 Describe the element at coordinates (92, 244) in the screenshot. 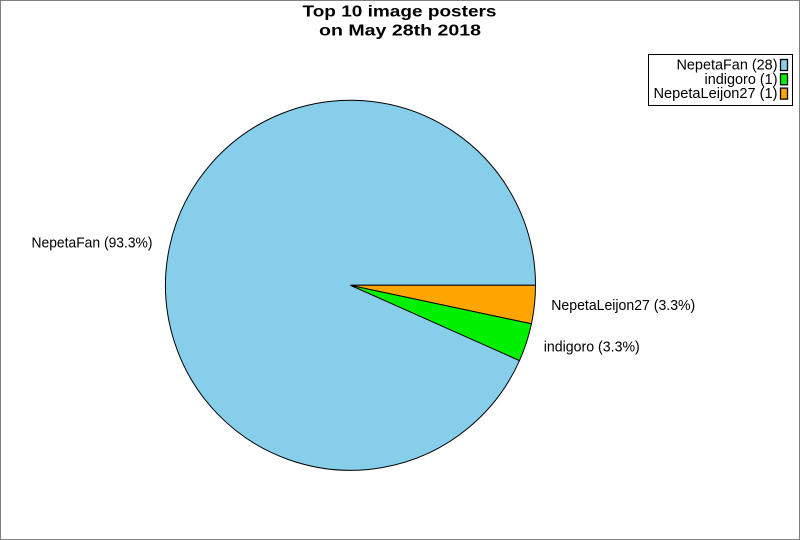

I see `svg-text: NepetaFan (93.3%)` at that location.